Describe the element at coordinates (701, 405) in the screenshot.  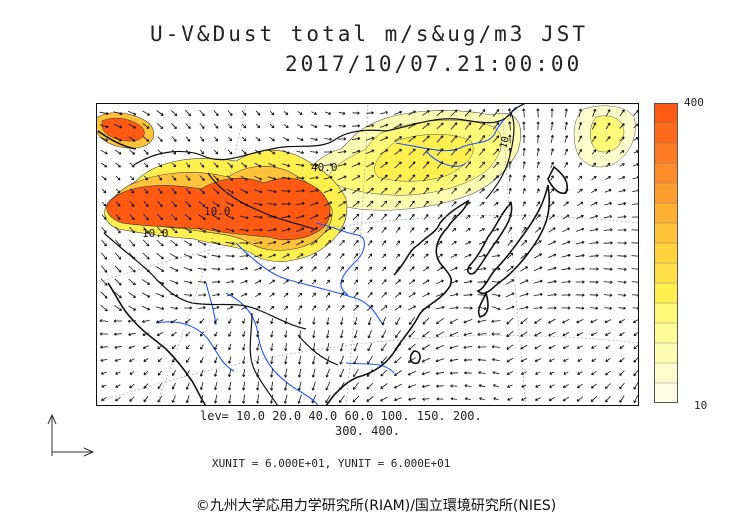
I see `legend-min-label: 10` at that location.